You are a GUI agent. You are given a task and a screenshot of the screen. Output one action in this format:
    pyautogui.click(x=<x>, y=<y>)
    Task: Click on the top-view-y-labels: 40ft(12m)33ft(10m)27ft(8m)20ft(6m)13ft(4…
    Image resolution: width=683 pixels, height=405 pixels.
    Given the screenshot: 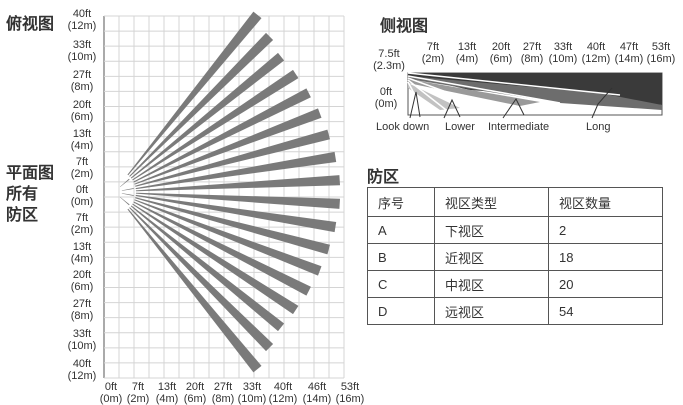 What is the action you would take?
    pyautogui.click(x=82, y=195)
    